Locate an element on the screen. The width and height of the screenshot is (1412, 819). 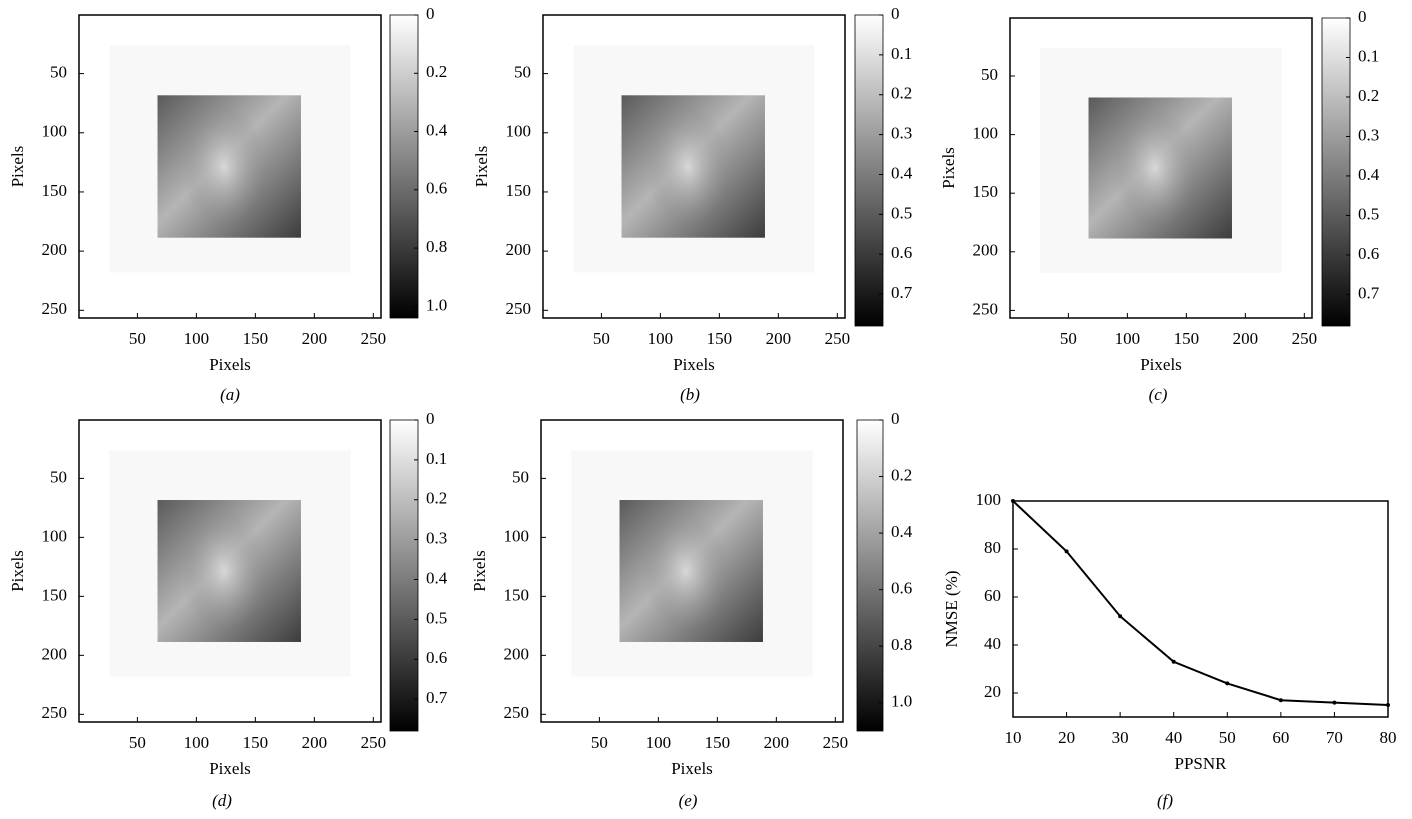
caption: (a) is located at coordinates (230, 394).